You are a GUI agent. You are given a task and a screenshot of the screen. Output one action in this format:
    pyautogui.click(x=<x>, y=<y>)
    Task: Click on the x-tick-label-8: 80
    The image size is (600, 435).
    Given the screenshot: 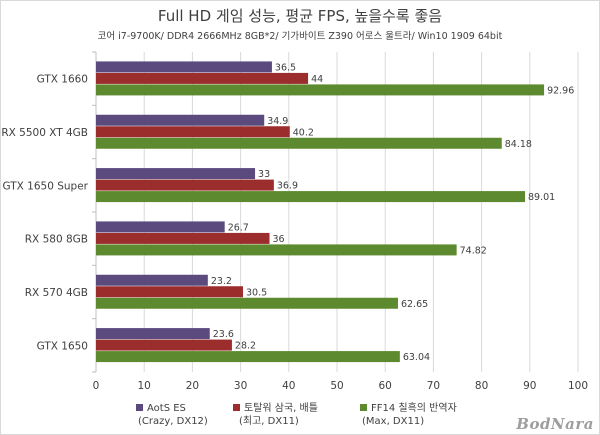 What is the action you would take?
    pyautogui.click(x=481, y=386)
    